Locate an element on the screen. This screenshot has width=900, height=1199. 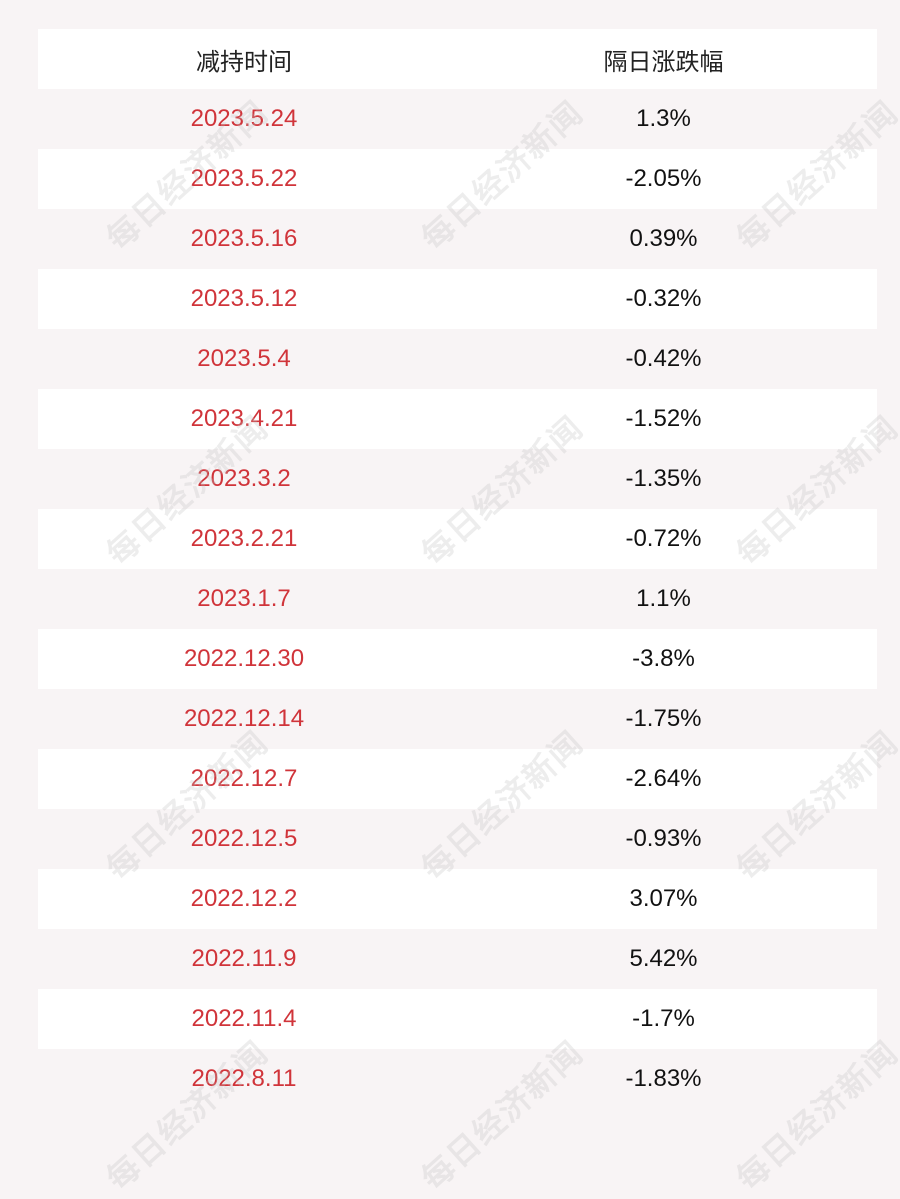
sell-date-cell: 2023.5.4 is located at coordinates (244, 358).